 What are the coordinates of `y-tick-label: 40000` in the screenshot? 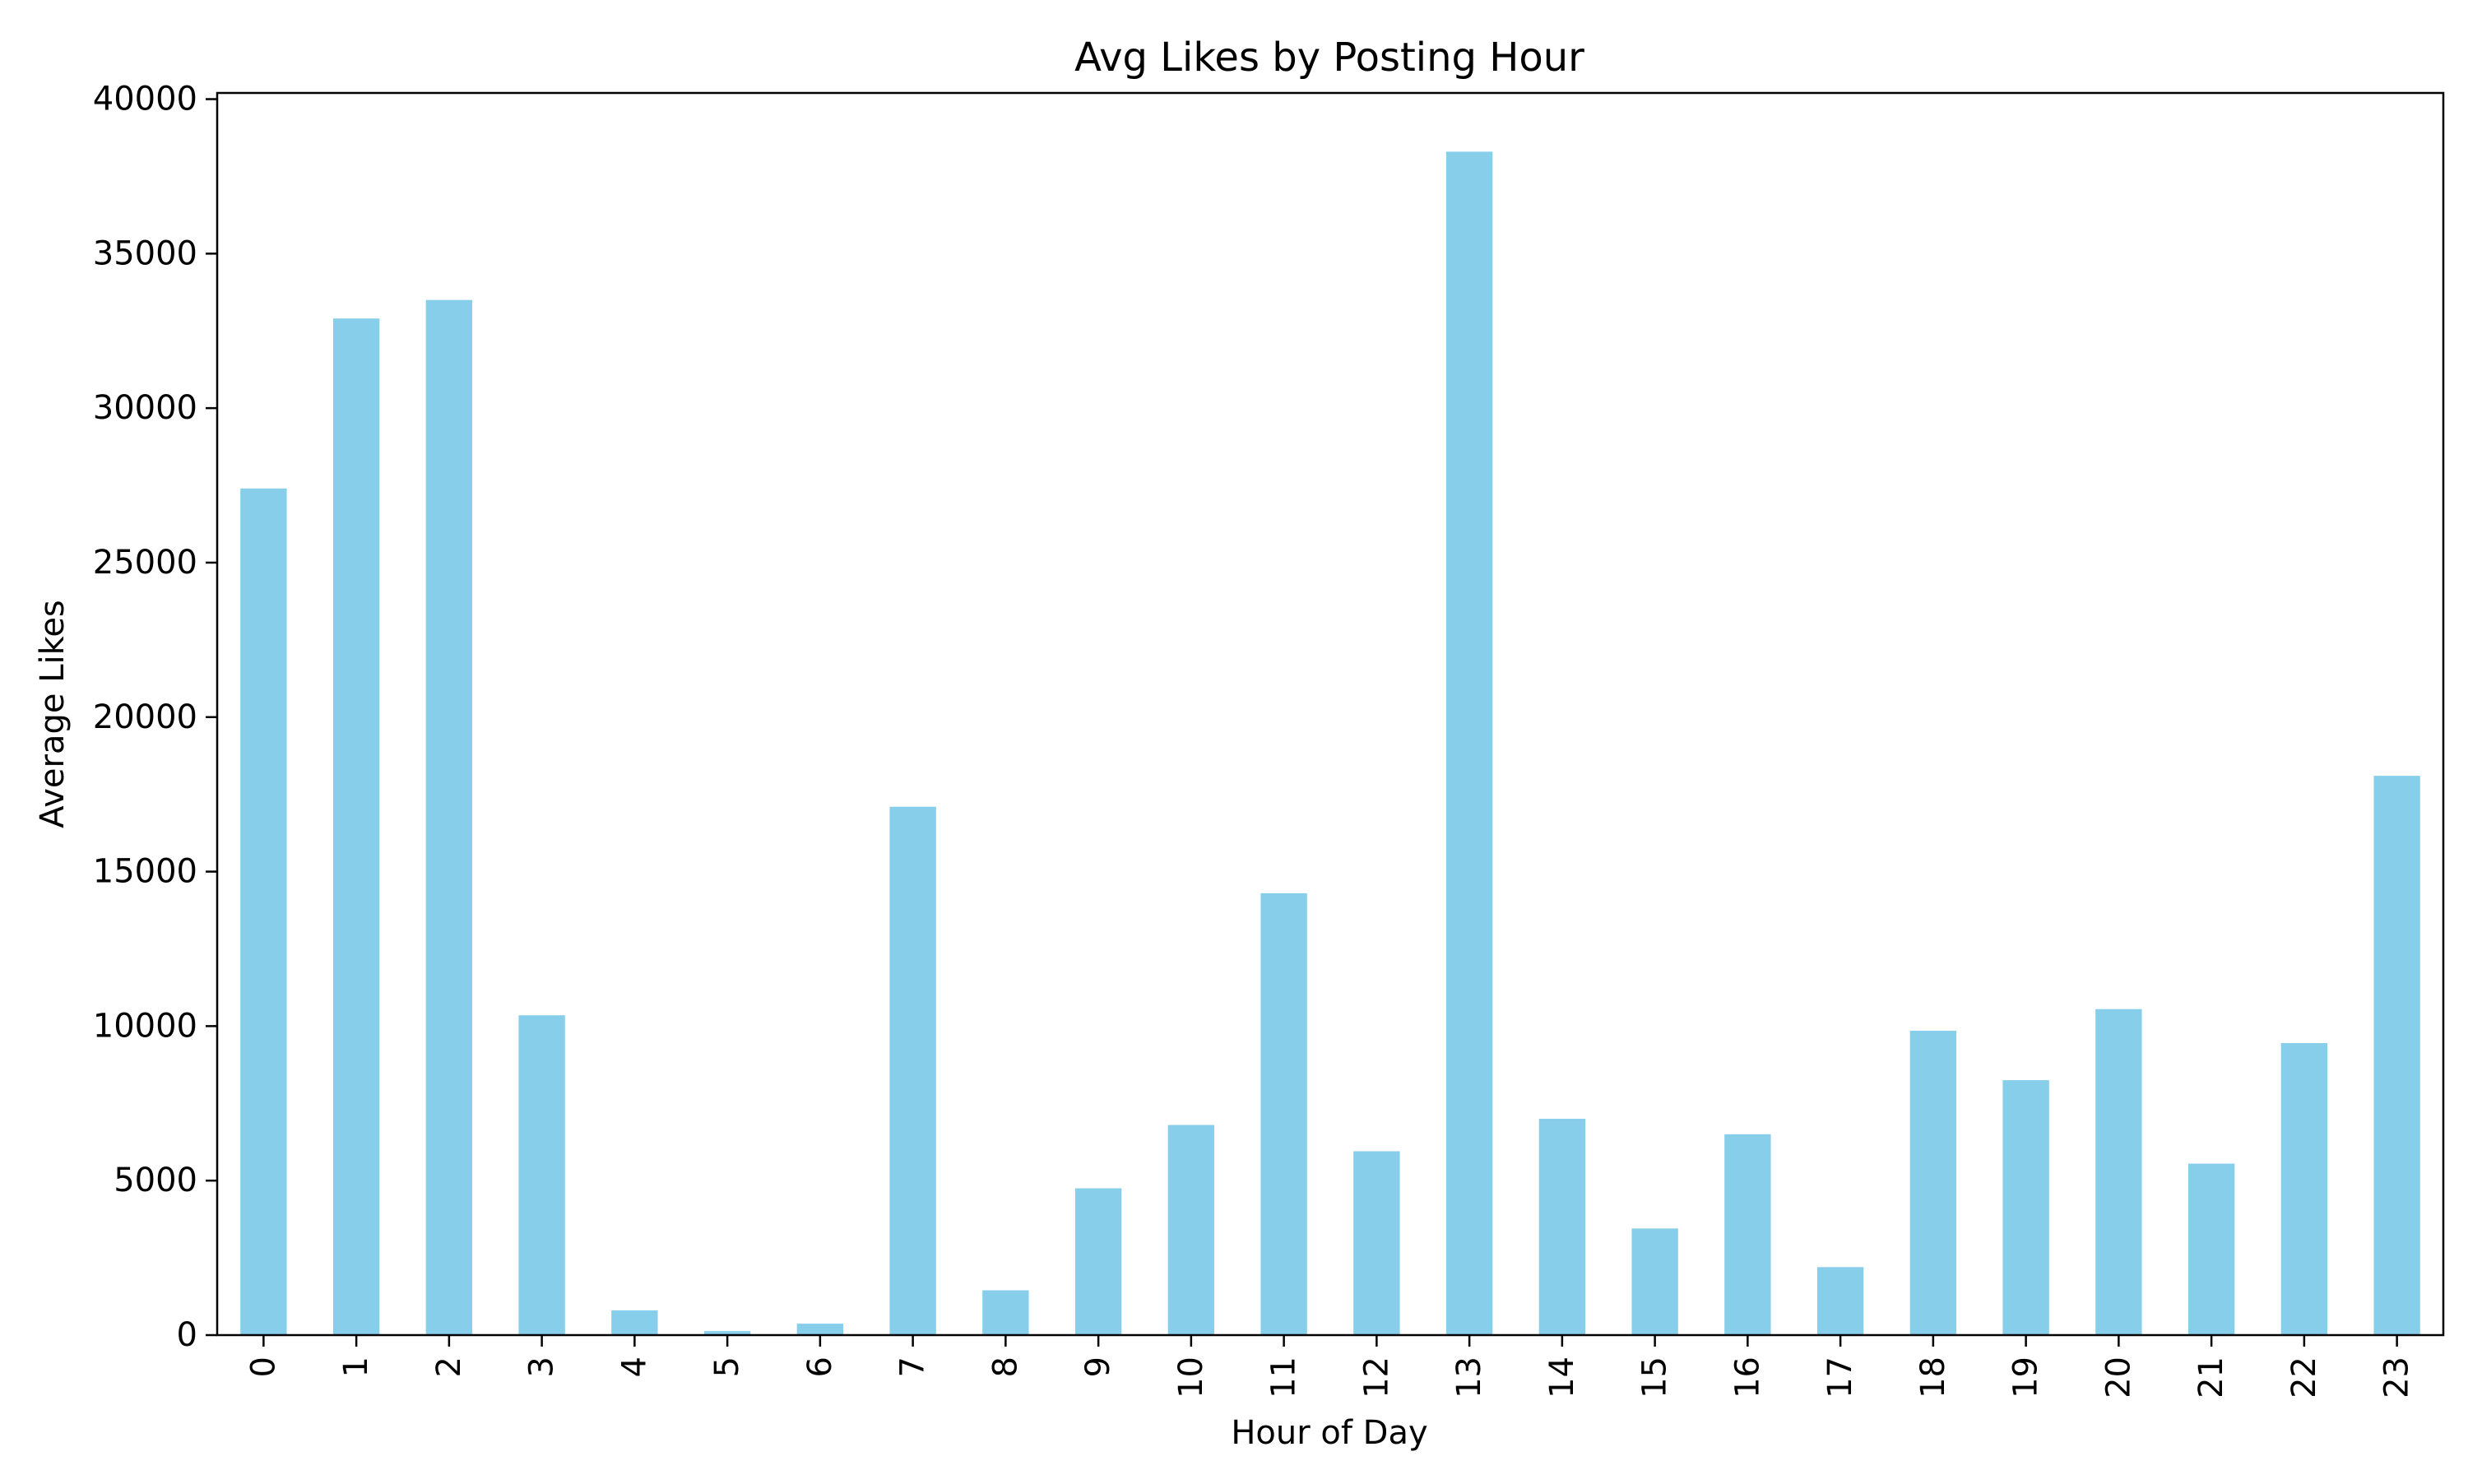 It's located at (145, 99).